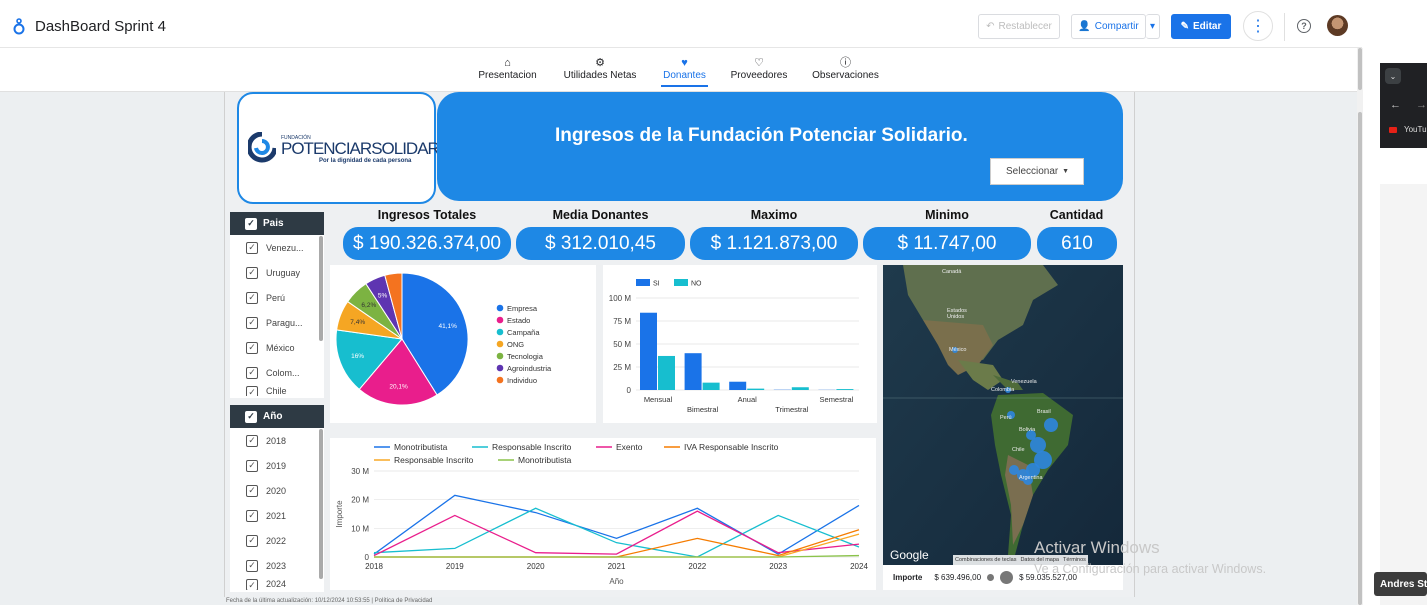 The image size is (1427, 605). What do you see at coordinates (277, 540) in the screenshot?
I see `anio-filter-item: ✓ 2022` at bounding box center [277, 540].